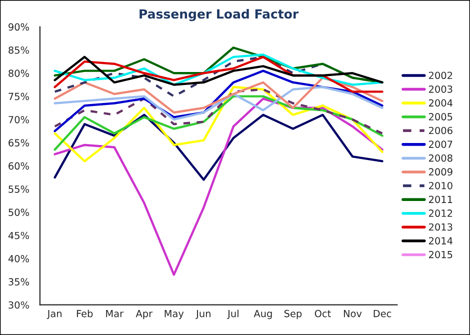  I want to click on x-tick-label: Jan, so click(54, 315).